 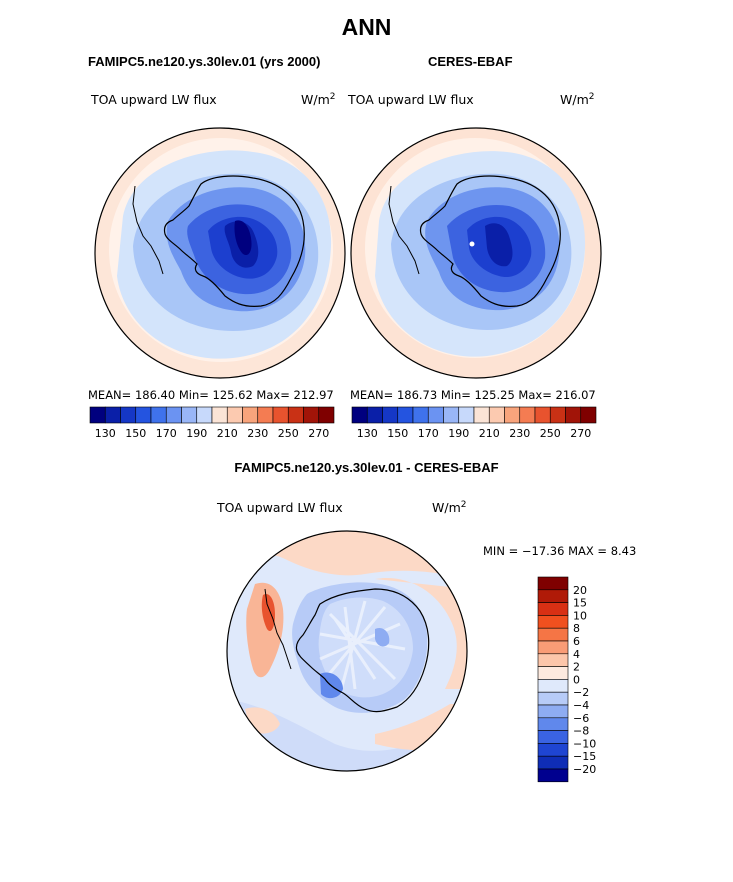 I want to click on right-units-label: W/m2, so click(x=577, y=100).